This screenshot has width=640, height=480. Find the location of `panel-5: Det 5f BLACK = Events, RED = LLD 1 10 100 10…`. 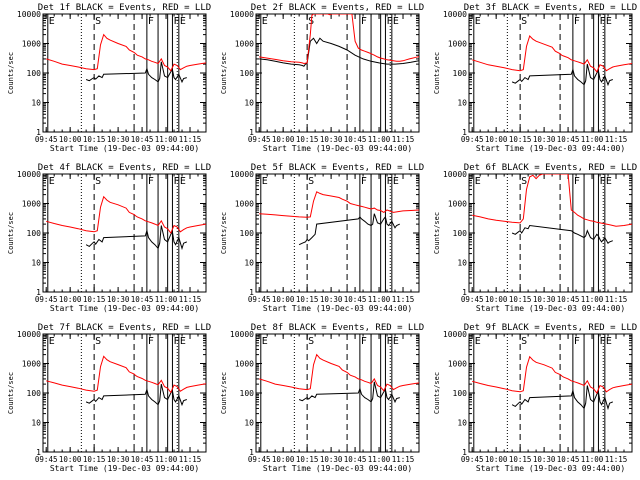

panel-5: Det 5f BLACK = Events, RED = LLD 1 10 100 10… is located at coordinates (322, 238).